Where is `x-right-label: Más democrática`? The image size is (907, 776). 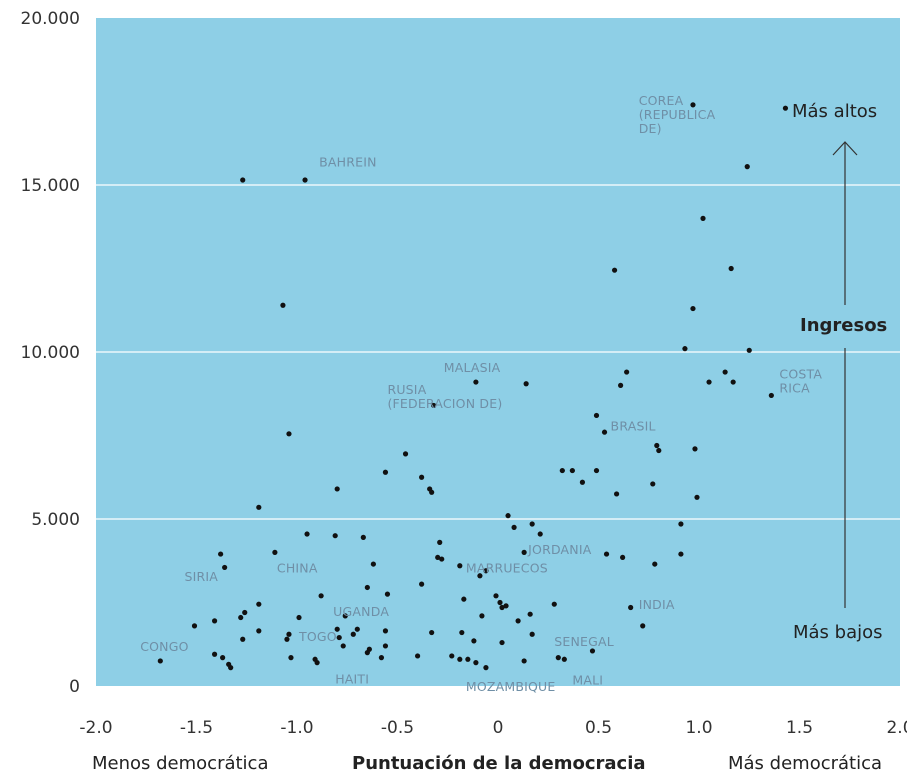 x-right-label: Más democrática is located at coordinates (805, 763).